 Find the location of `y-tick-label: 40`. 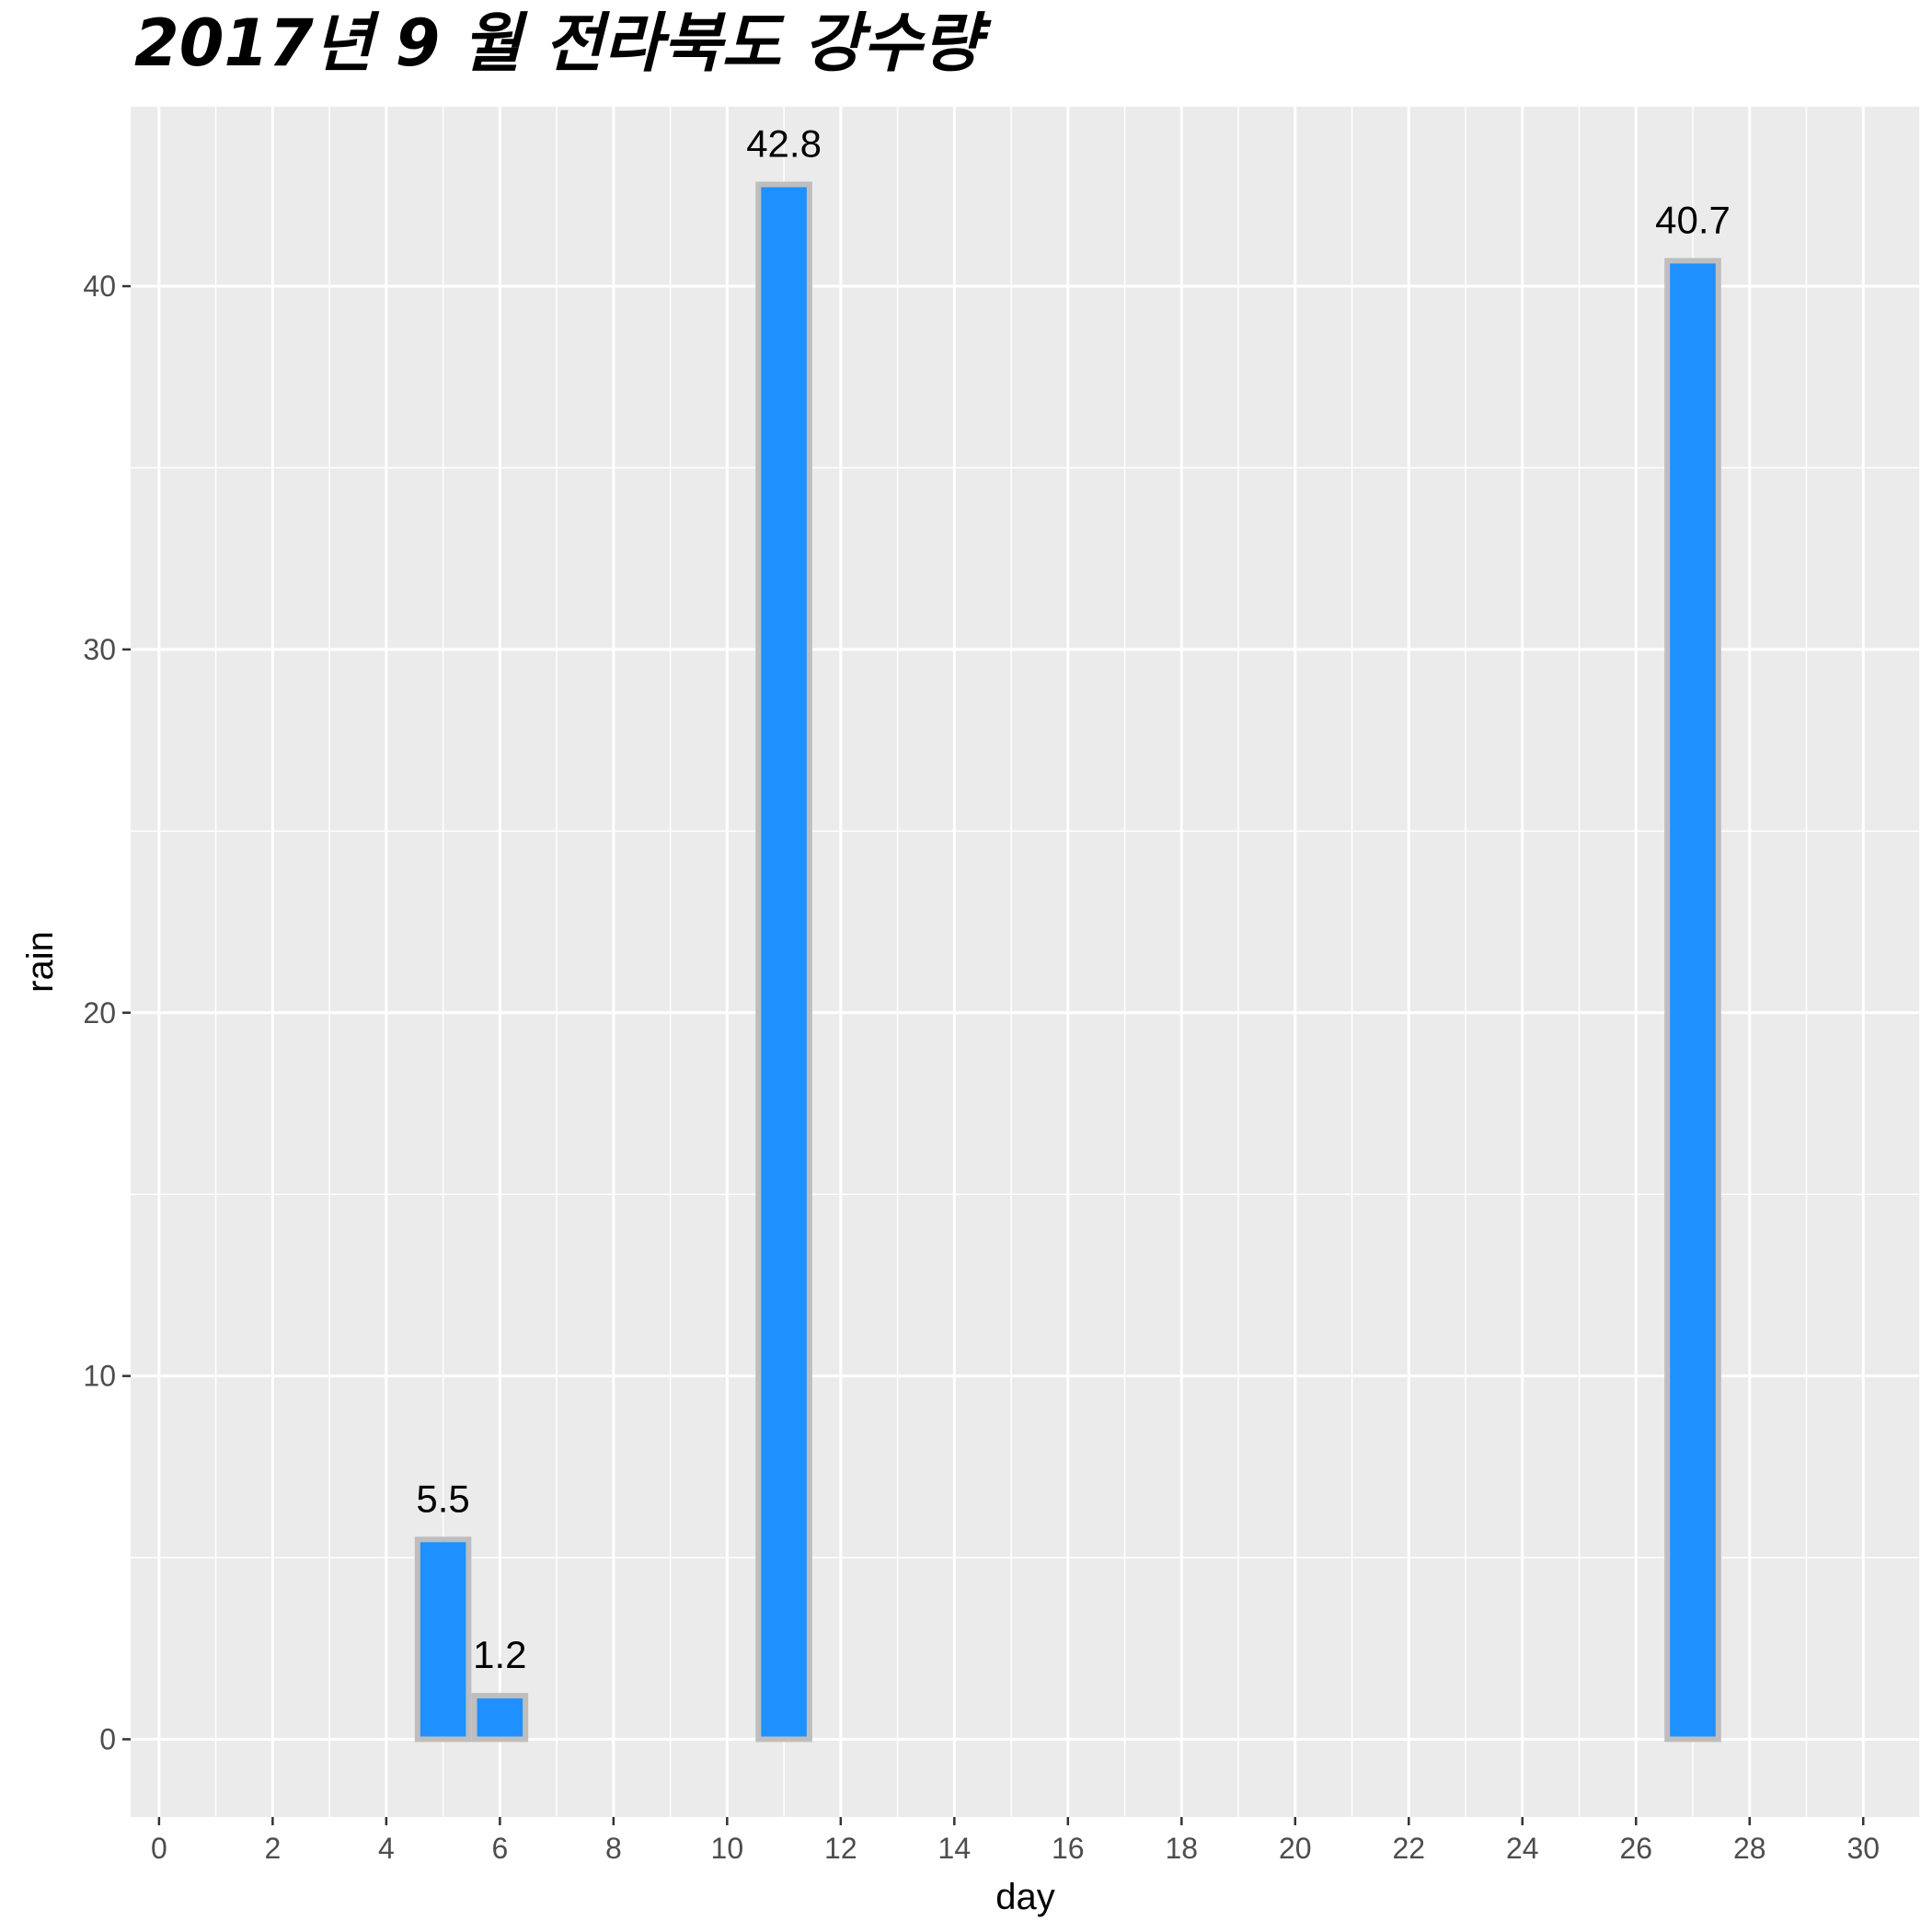

y-tick-label: 40 is located at coordinates (99, 286).